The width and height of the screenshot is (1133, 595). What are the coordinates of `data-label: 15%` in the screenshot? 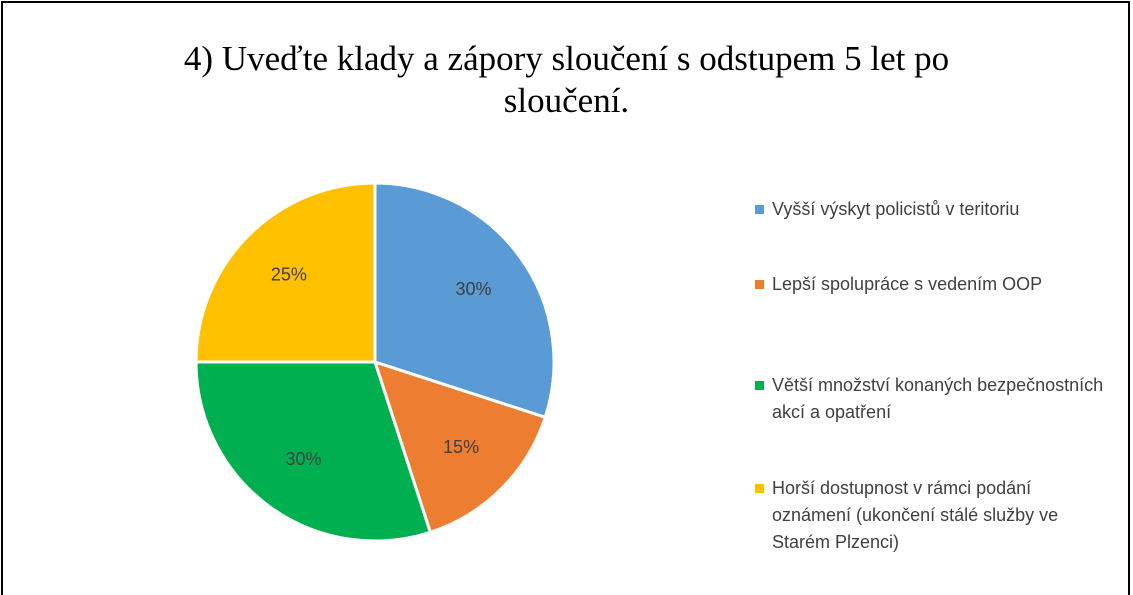 It's located at (461, 447).